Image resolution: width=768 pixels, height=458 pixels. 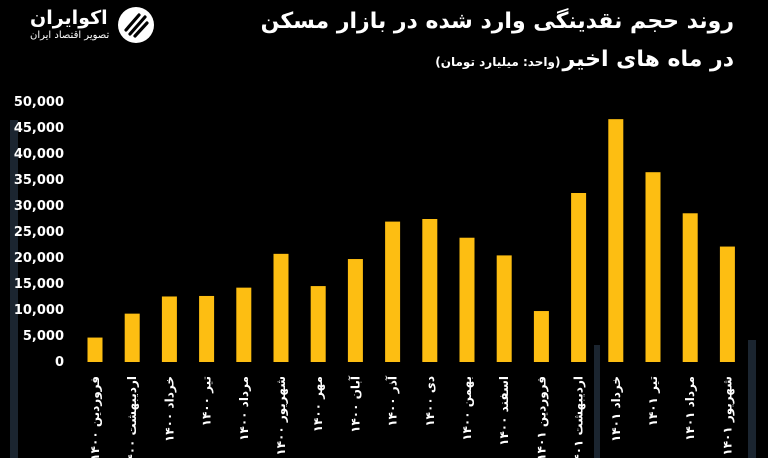 I want to click on title-line-1: روند حجم نقدینگی وارد شده در بازار مسکن, so click(x=497, y=21).